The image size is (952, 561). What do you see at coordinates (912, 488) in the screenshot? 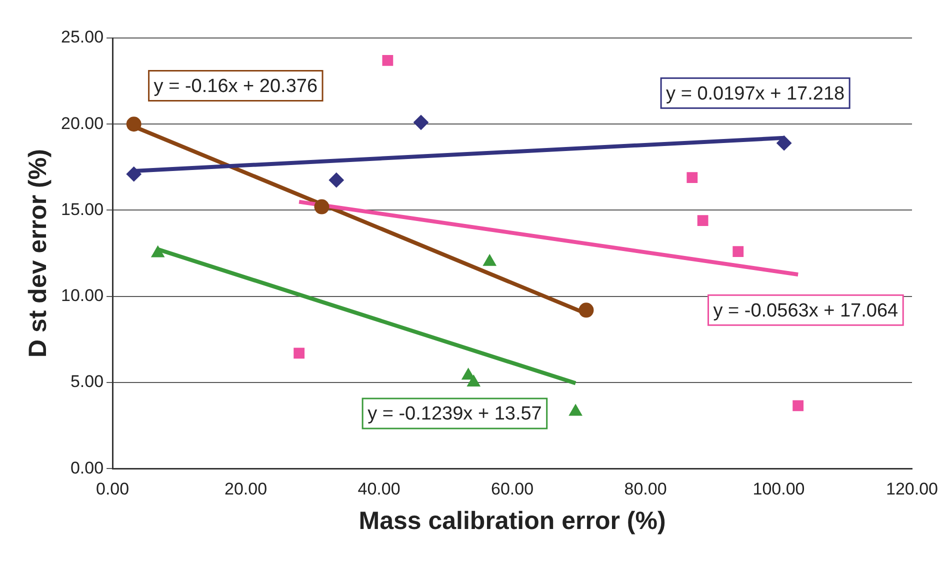
I see `x-tick-label: 120.00` at bounding box center [912, 488].